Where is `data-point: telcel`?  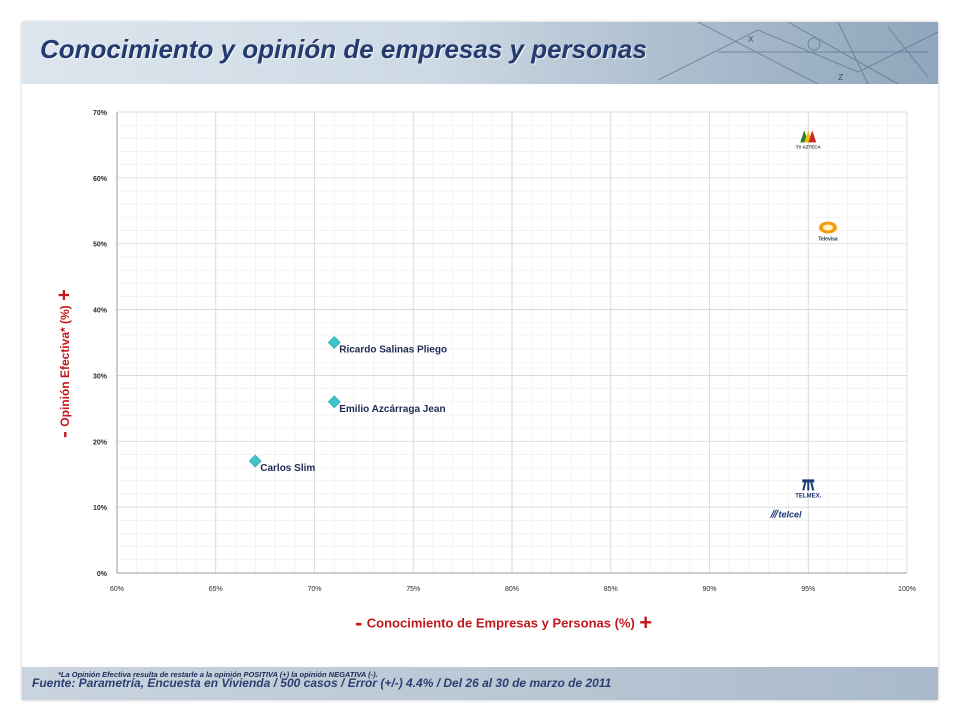 data-point: telcel is located at coordinates (786, 514).